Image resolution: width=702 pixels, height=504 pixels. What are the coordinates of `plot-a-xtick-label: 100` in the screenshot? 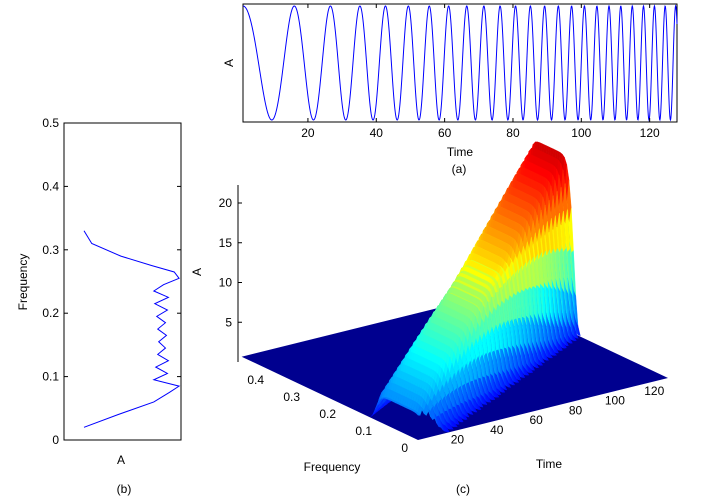 It's located at (581, 133).